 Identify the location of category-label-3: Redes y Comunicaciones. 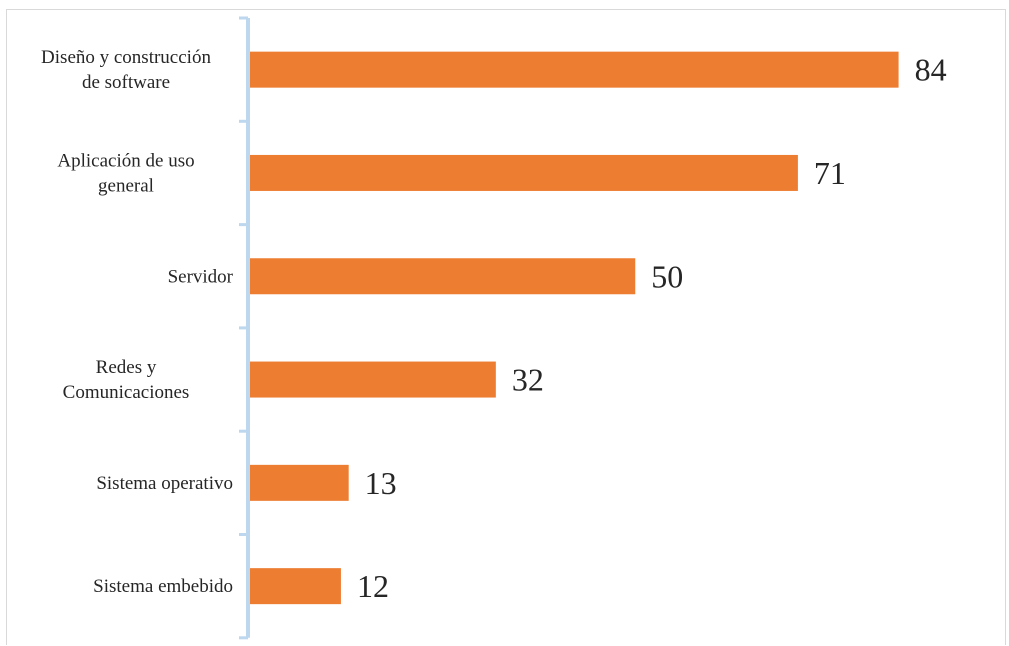
(126, 380).